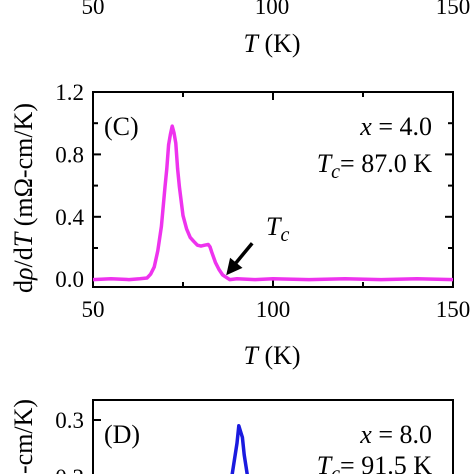 The image size is (474, 474). I want to click on panel-b-xtick-label: 50, so click(93, 9).